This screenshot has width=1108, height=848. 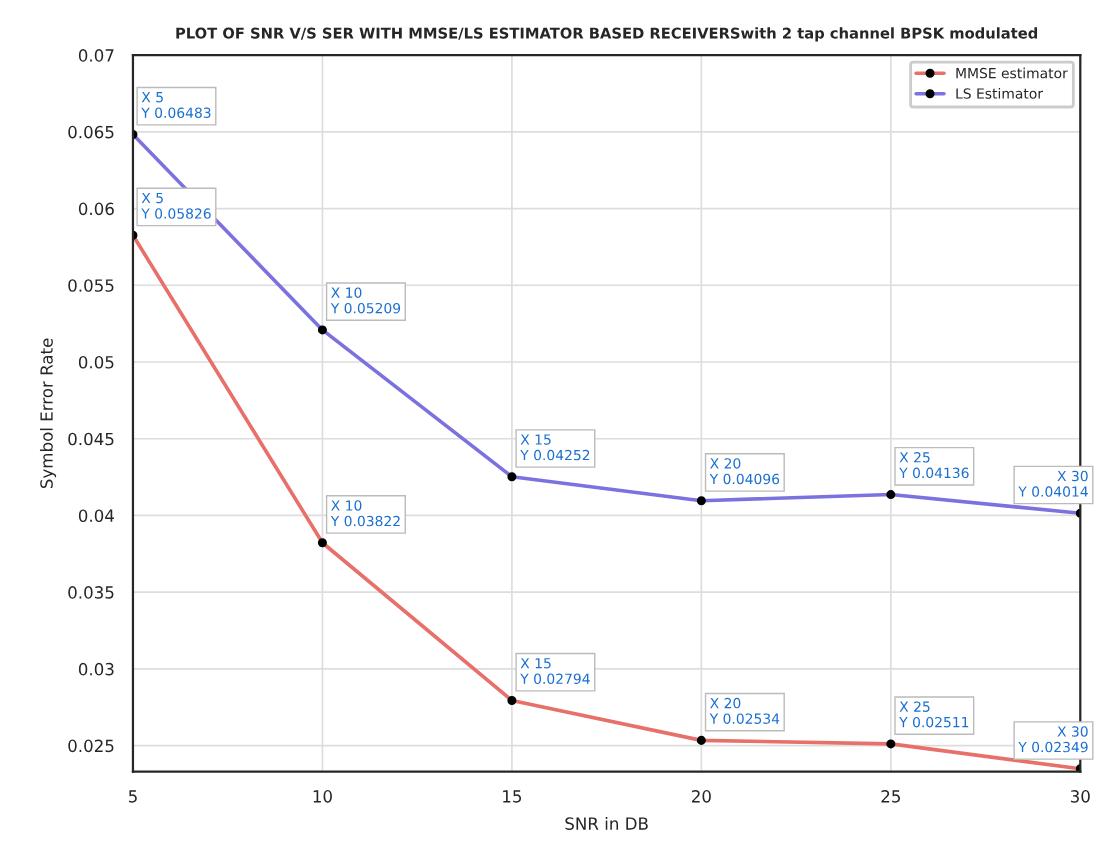 What do you see at coordinates (96, 209) in the screenshot?
I see `y-tick-label: 0.06` at bounding box center [96, 209].